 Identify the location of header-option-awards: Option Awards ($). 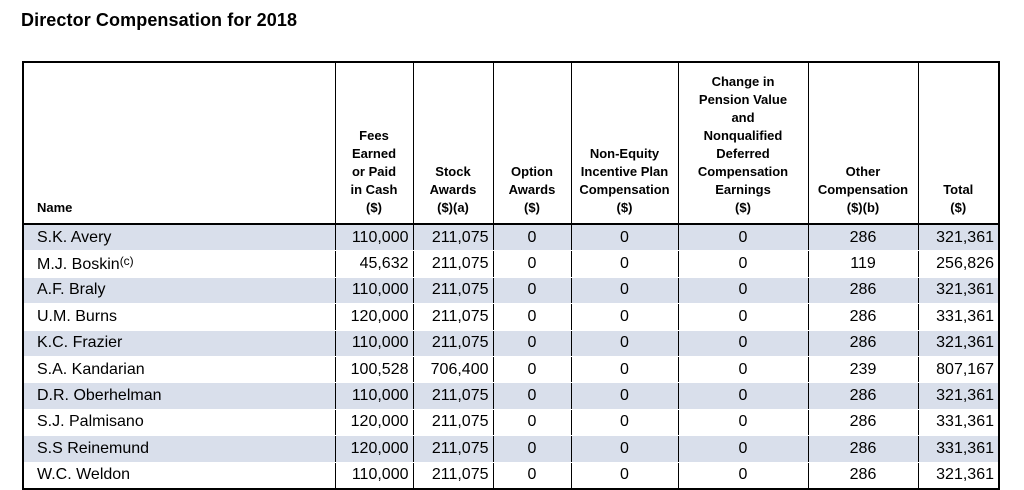
(531, 143).